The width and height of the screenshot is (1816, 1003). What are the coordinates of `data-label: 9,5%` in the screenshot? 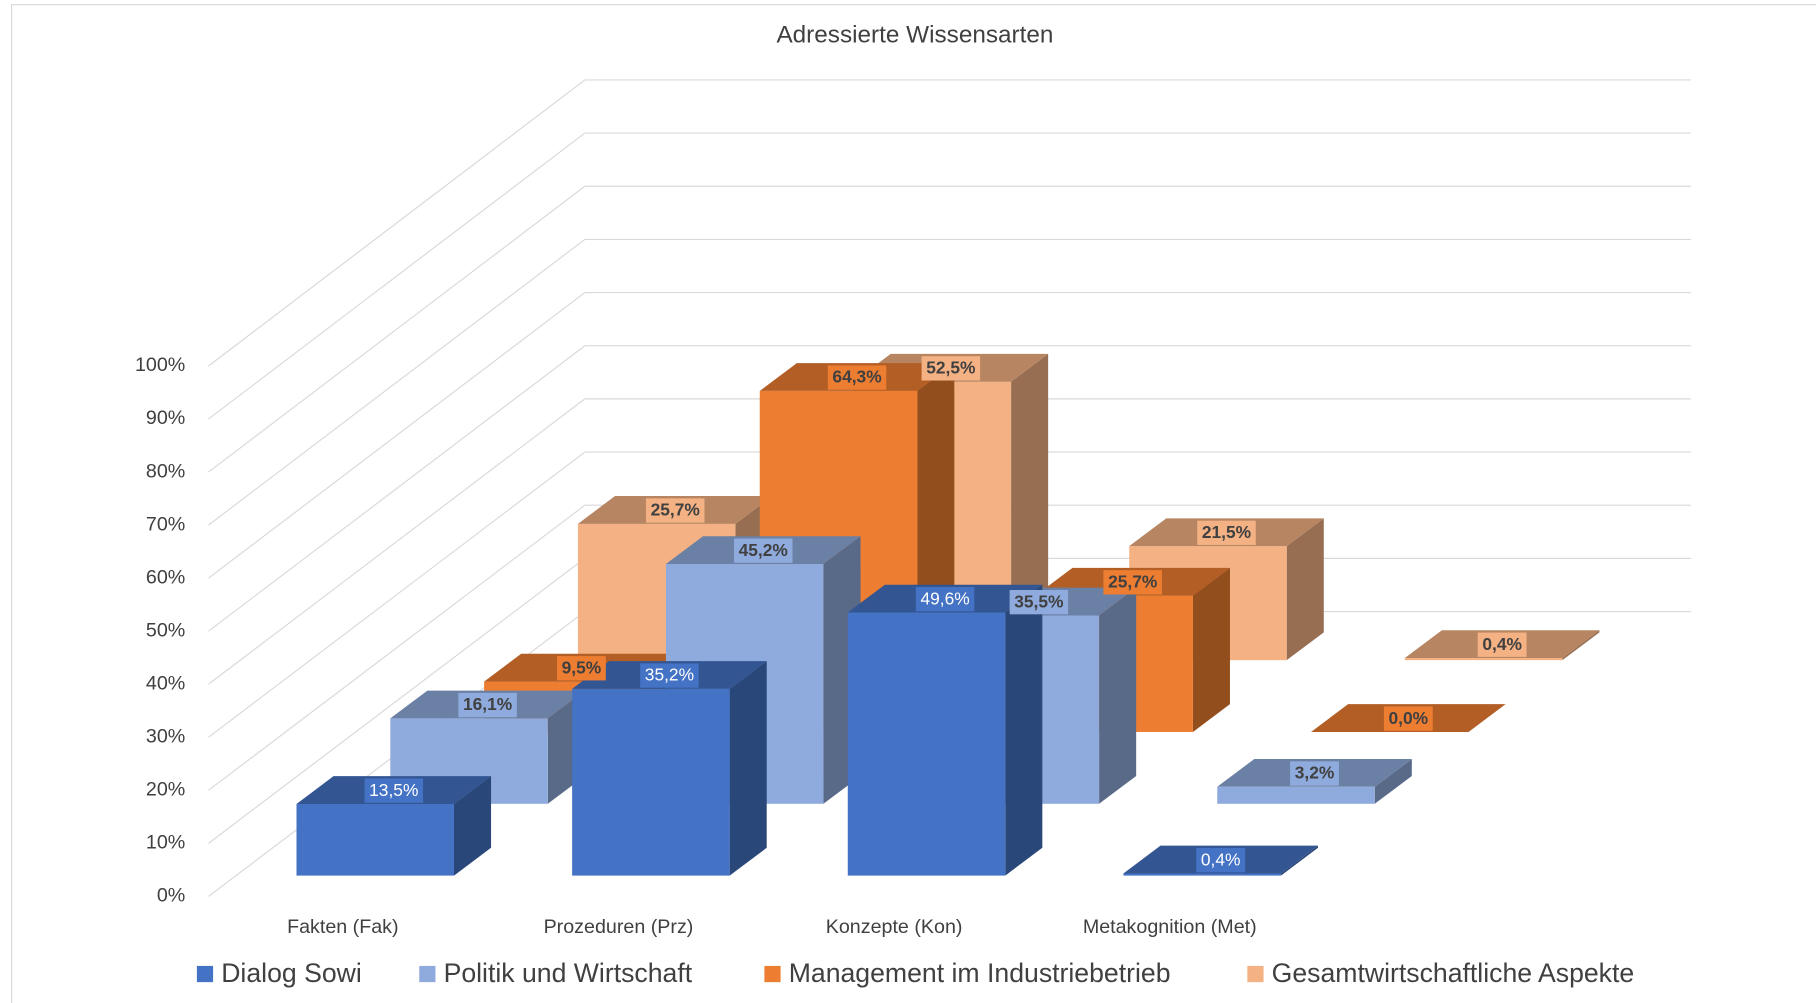 It's located at (581, 668).